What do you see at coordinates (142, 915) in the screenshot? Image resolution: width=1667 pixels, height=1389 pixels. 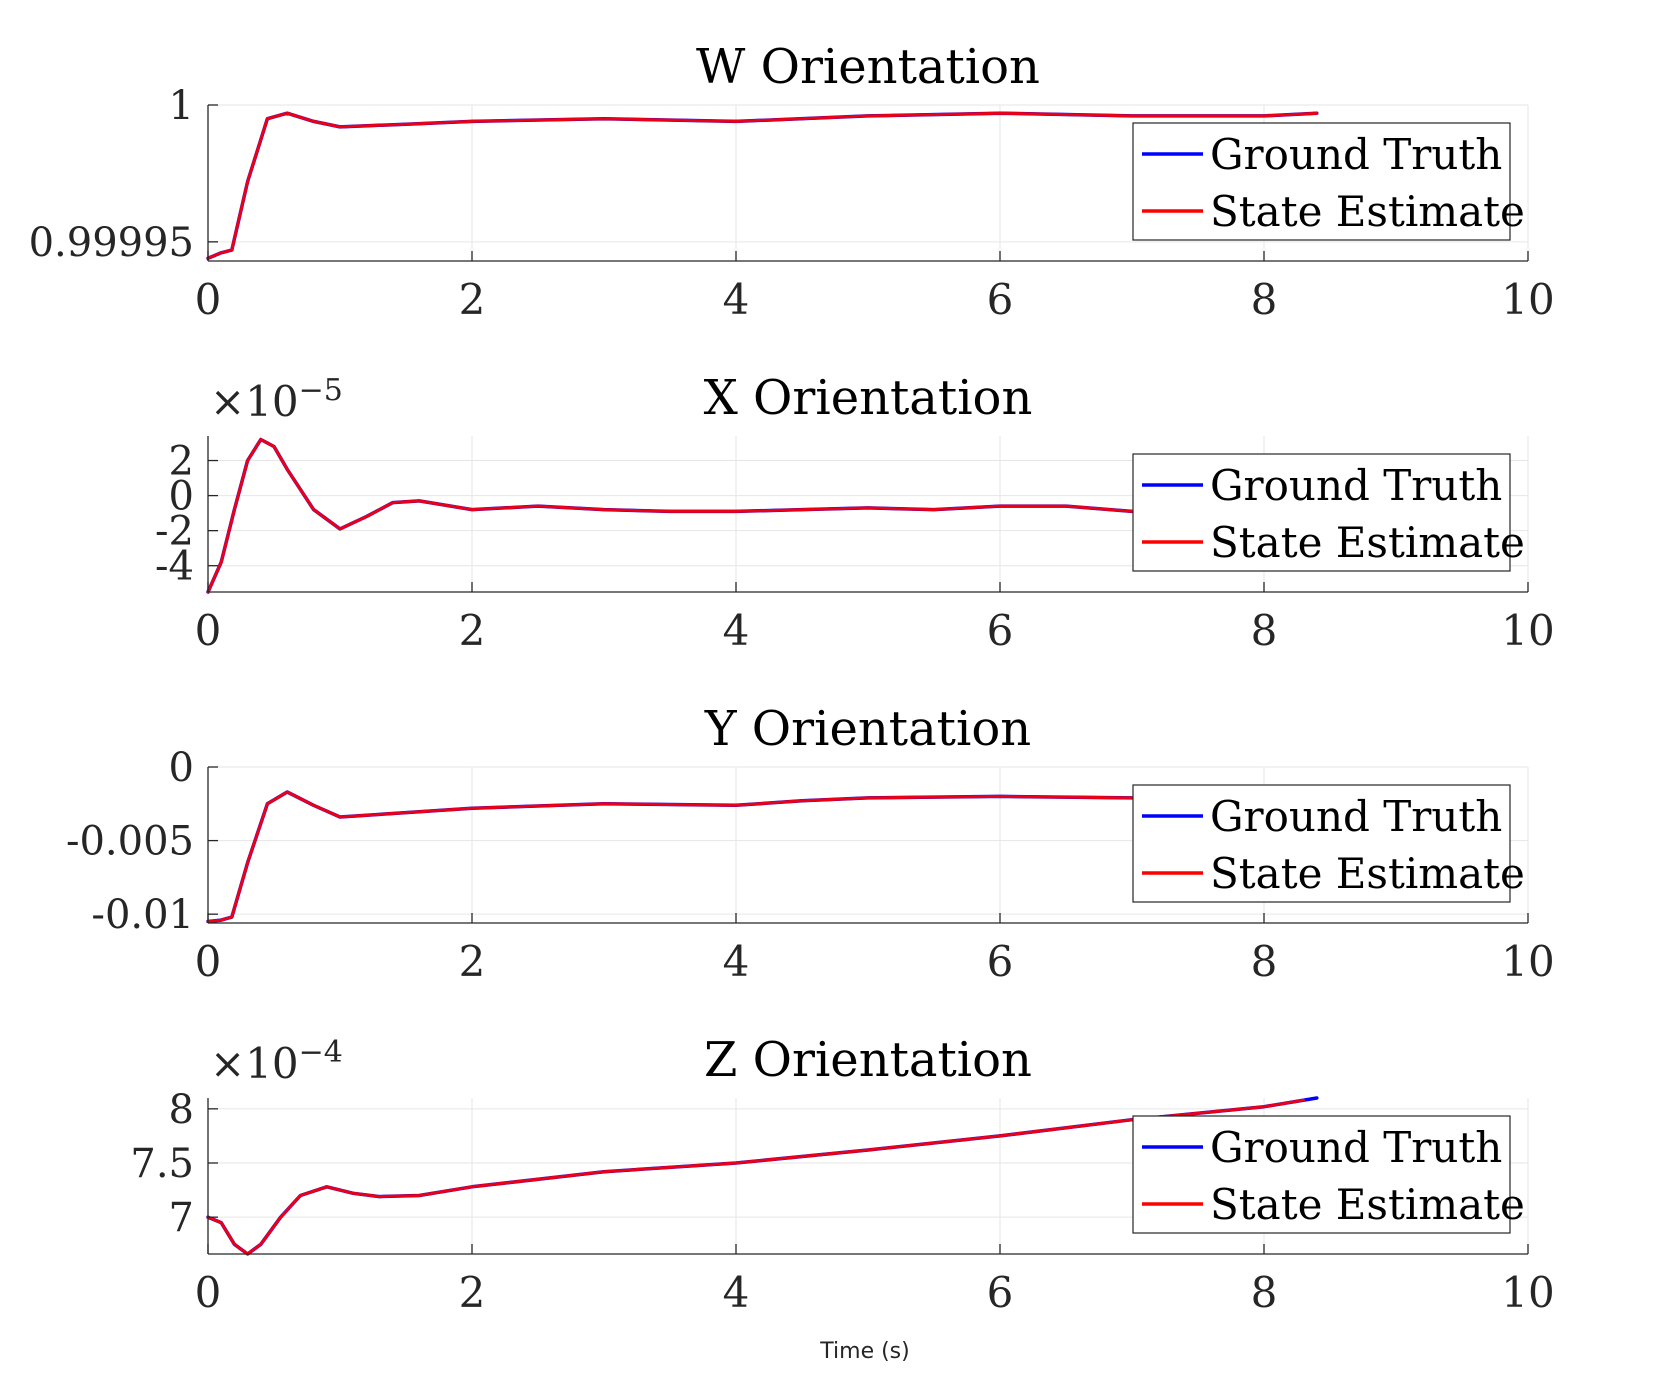 I see `y-tick-label: -0.01` at bounding box center [142, 915].